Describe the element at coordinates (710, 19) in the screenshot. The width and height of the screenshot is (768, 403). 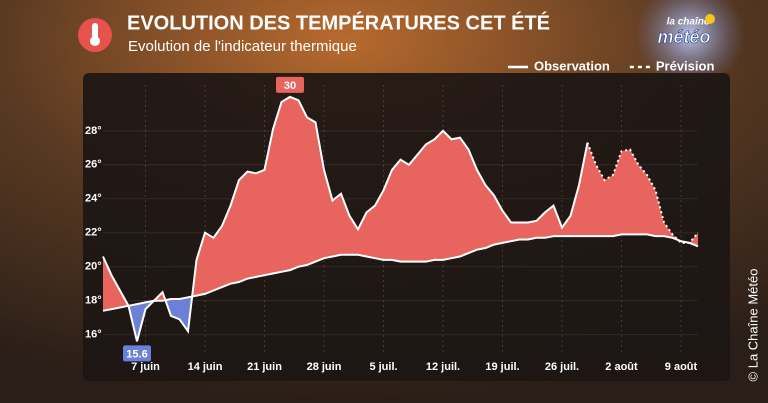
I see `logo-sun` at that location.